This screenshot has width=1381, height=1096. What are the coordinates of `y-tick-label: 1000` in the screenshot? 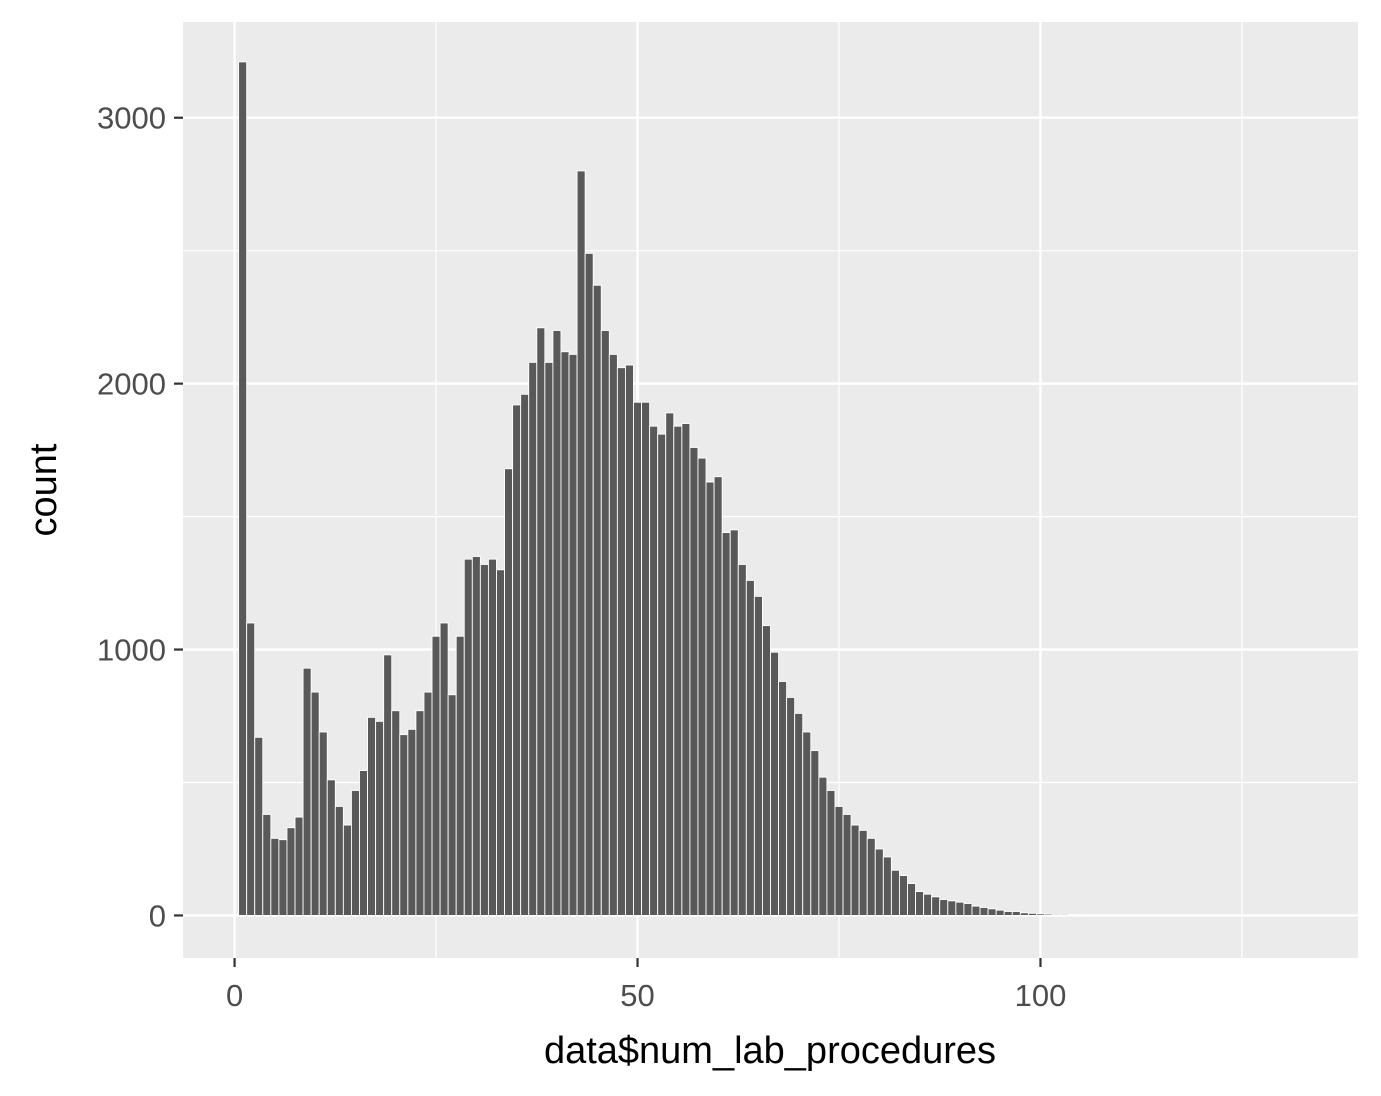 It's located at (131, 650).